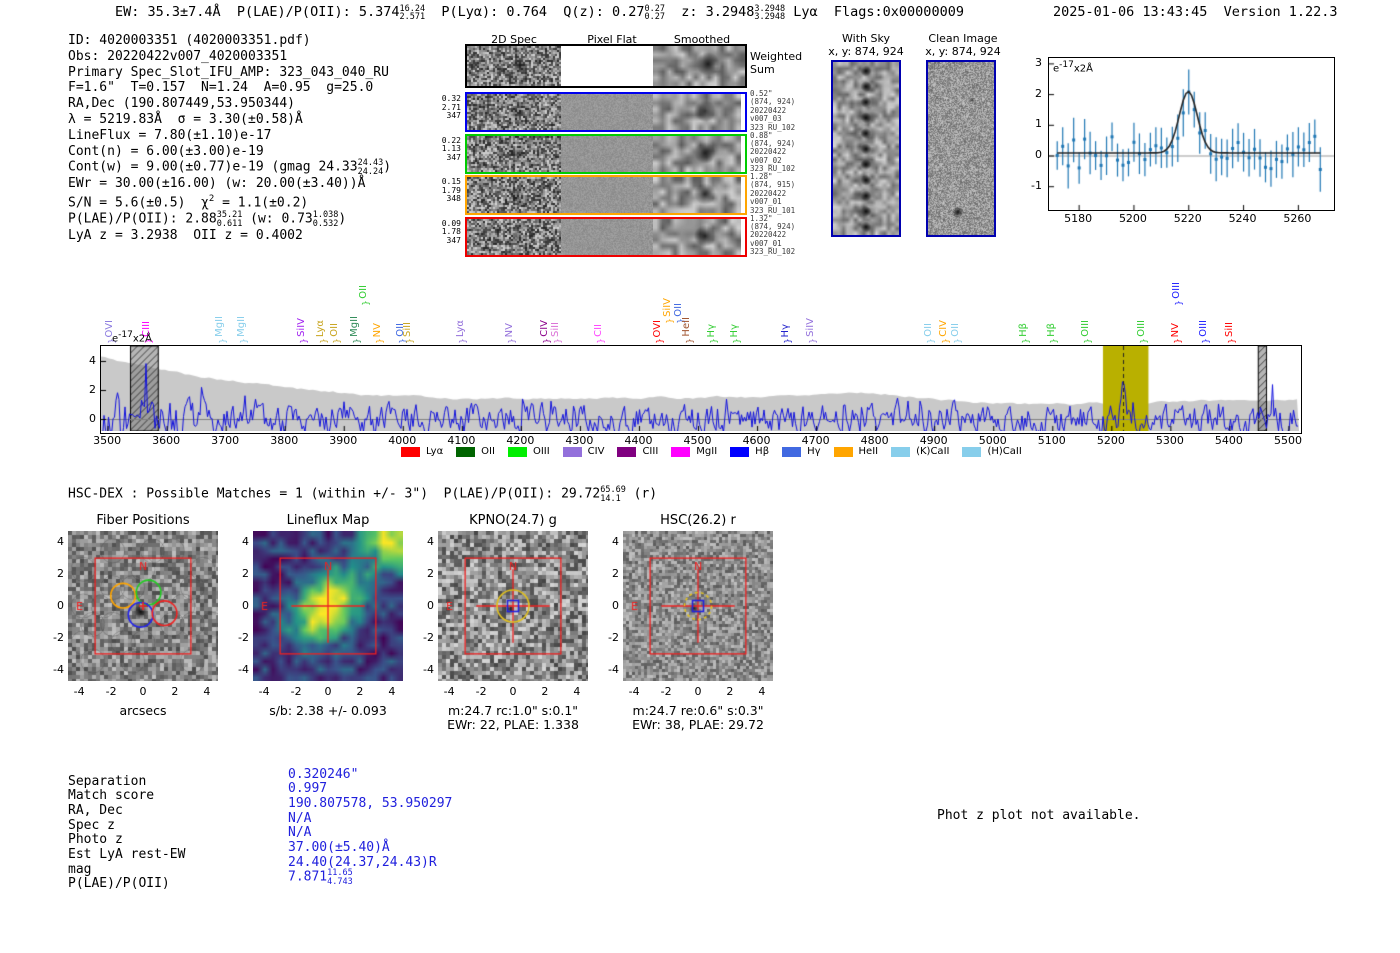  What do you see at coordinates (328, 520) in the screenshot?
I see `panel-title: Lineflux Map` at bounding box center [328, 520].